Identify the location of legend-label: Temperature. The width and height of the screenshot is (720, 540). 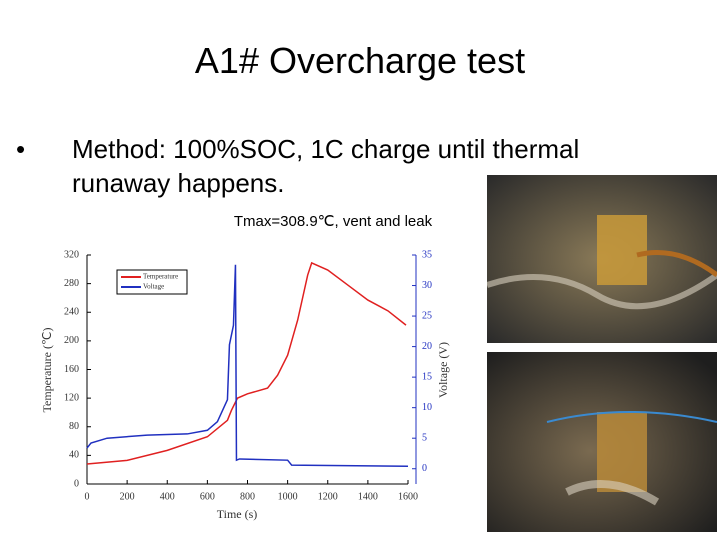
(160, 277).